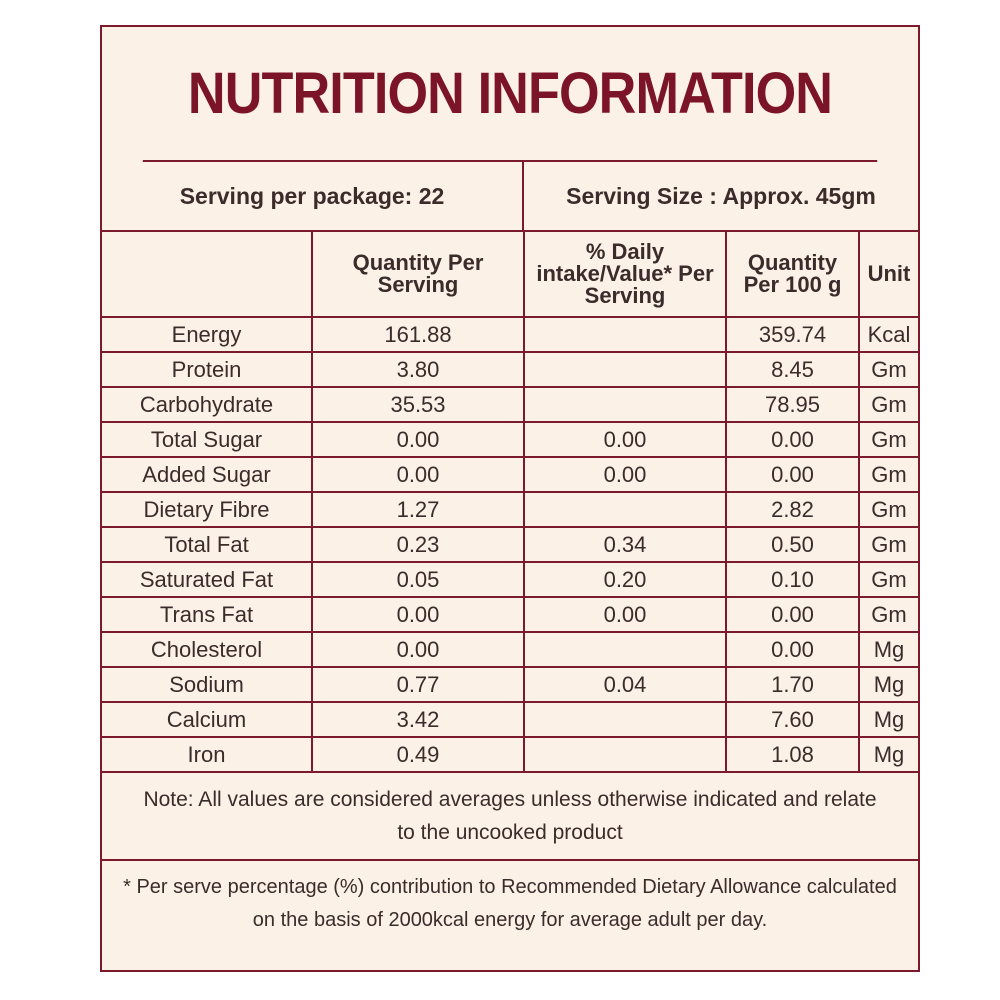 The height and width of the screenshot is (1000, 1000). What do you see at coordinates (625, 579) in the screenshot?
I see `nutrient-value: 0.20` at bounding box center [625, 579].